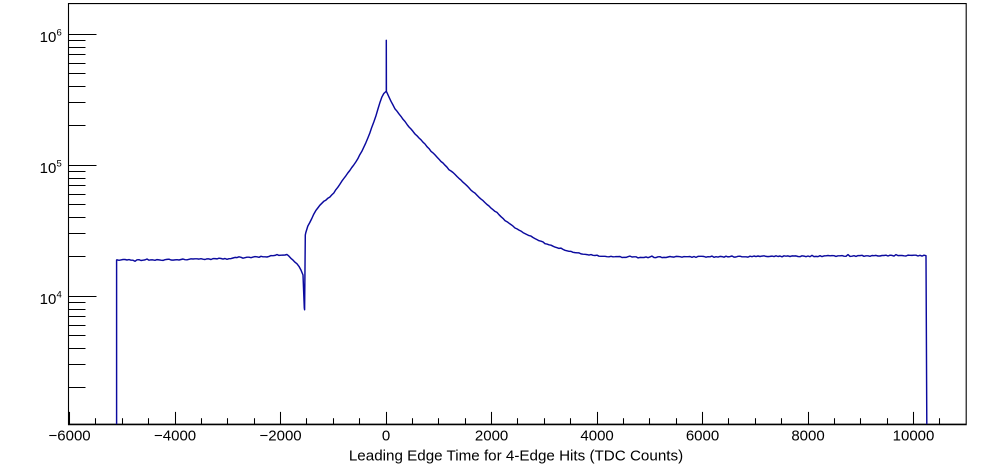  I want to click on svg-text: 8000, so click(807, 436).